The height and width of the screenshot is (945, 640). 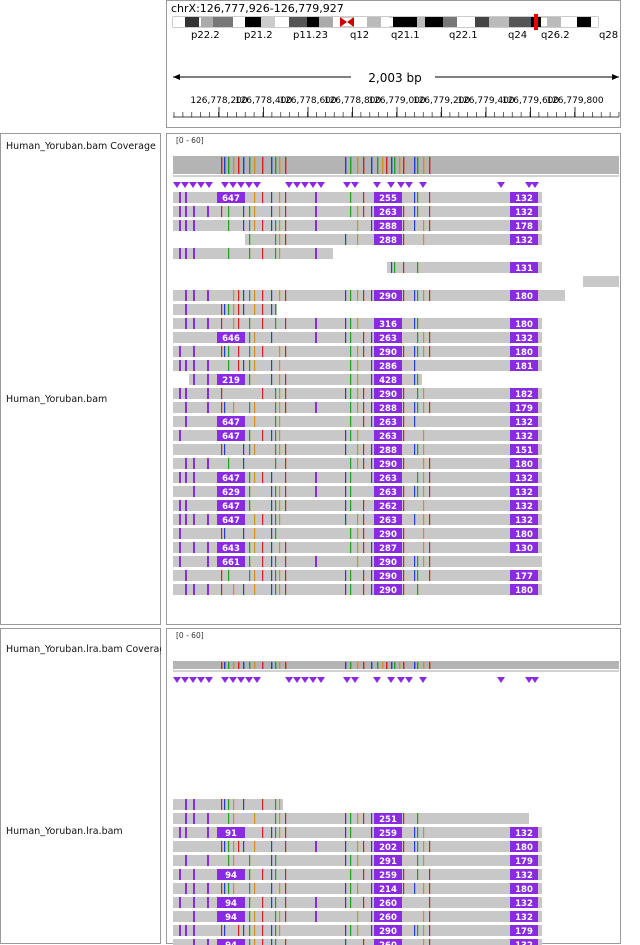 What do you see at coordinates (81, 146) in the screenshot?
I see `coverage-track-label: Human_Yoruban.bam Coverage` at bounding box center [81, 146].